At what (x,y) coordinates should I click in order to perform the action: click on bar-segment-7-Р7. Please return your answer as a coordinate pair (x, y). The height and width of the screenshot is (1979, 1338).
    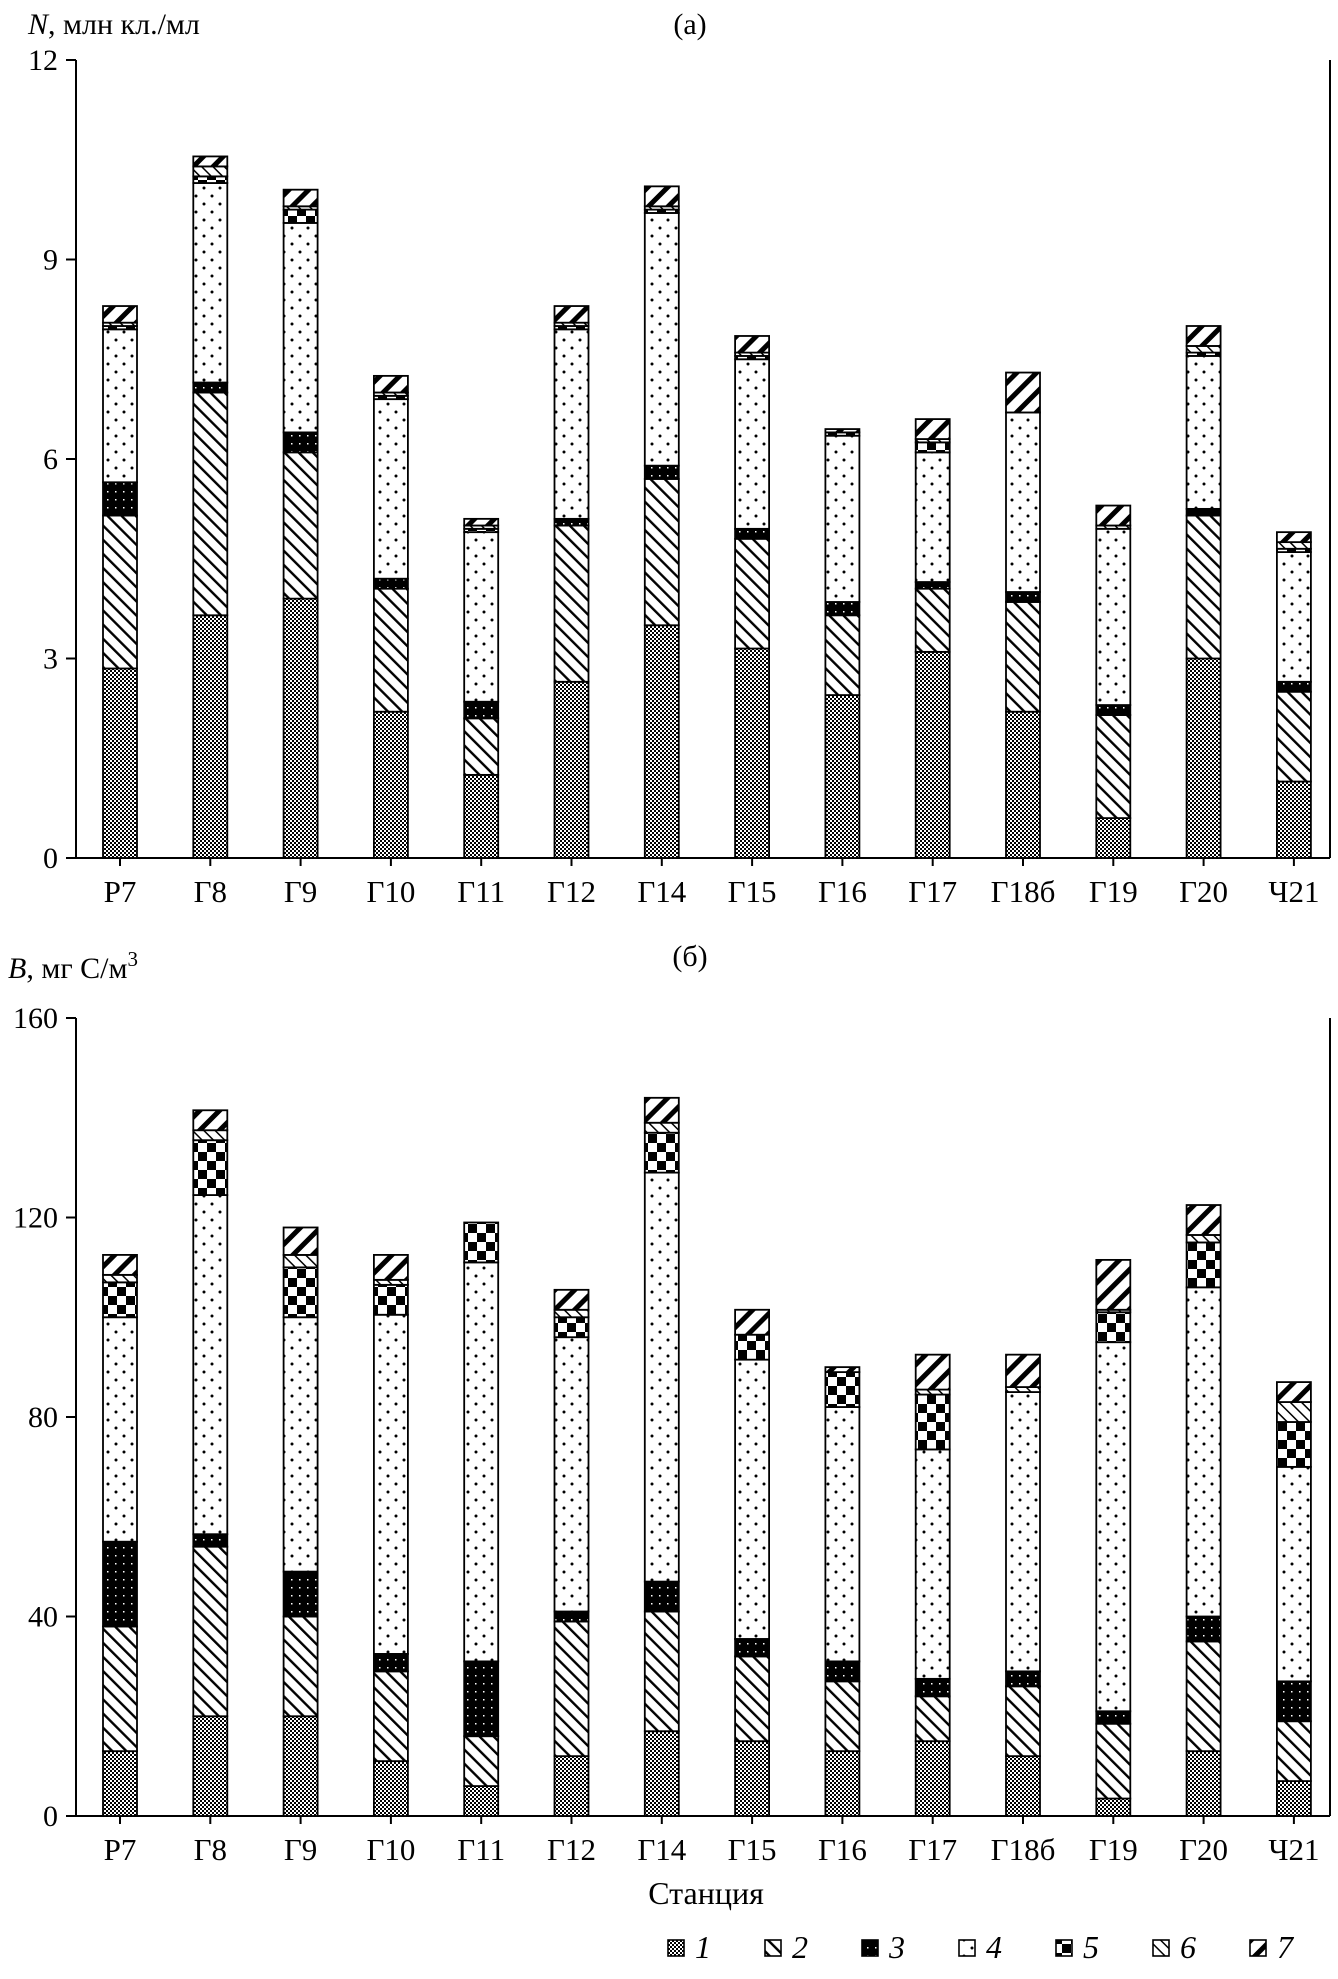
    Looking at the image, I should click on (120, 1265).